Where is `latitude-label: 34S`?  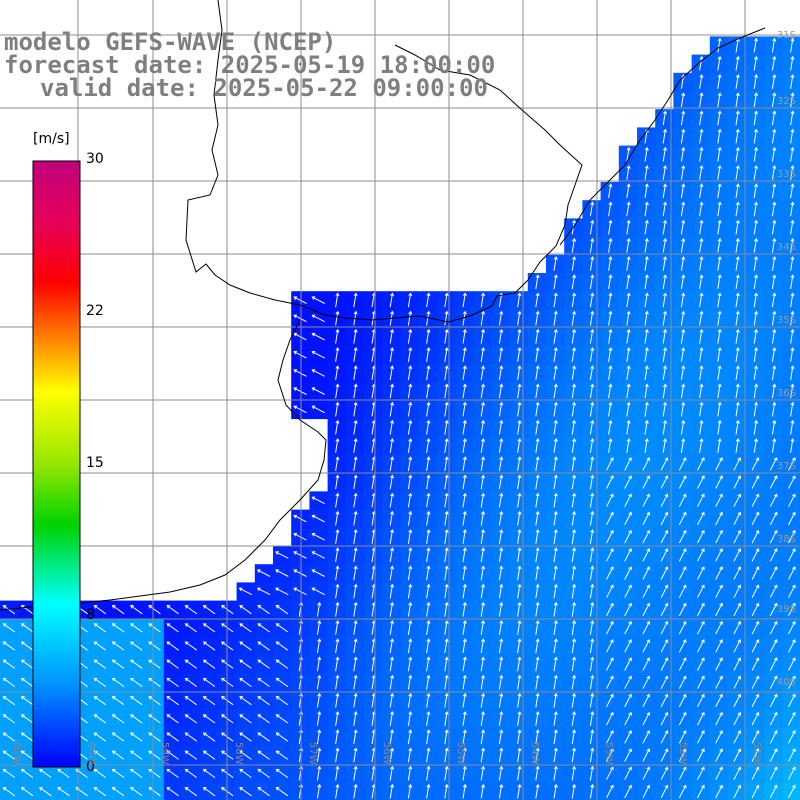
latitude-label: 34S is located at coordinates (786, 247).